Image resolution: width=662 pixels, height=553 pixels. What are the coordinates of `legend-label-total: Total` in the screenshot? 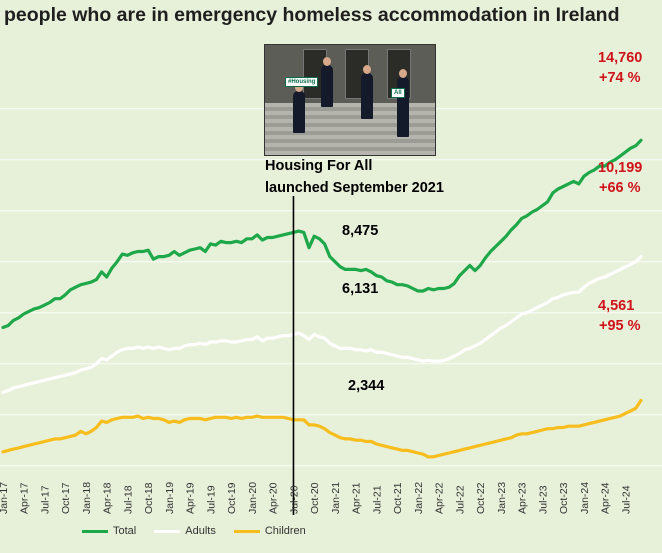 It's located at (125, 531).